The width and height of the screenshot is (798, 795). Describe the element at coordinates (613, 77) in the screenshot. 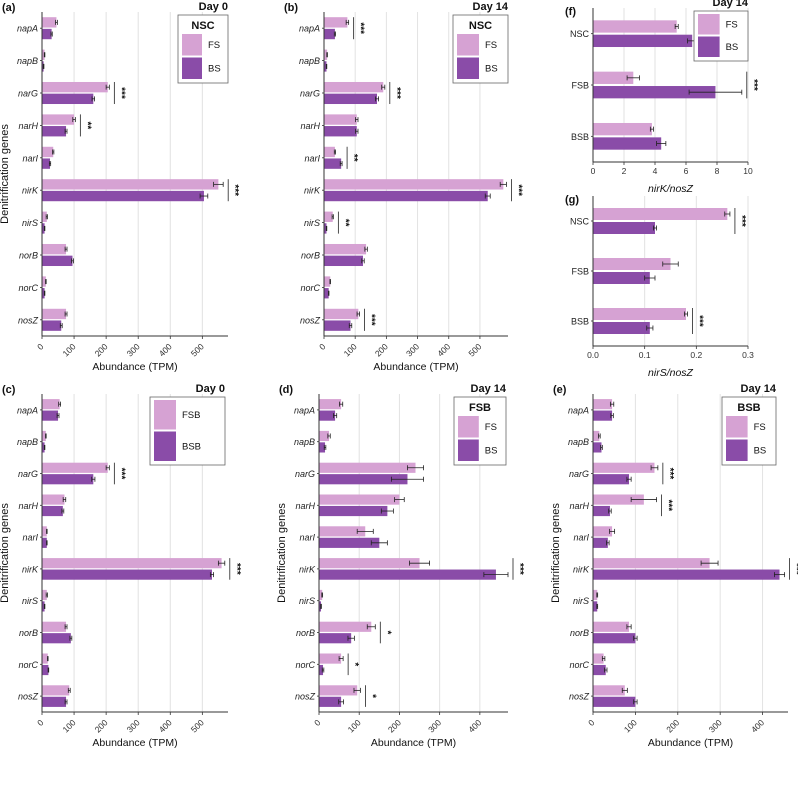

I see `bar-fs-fsb` at that location.